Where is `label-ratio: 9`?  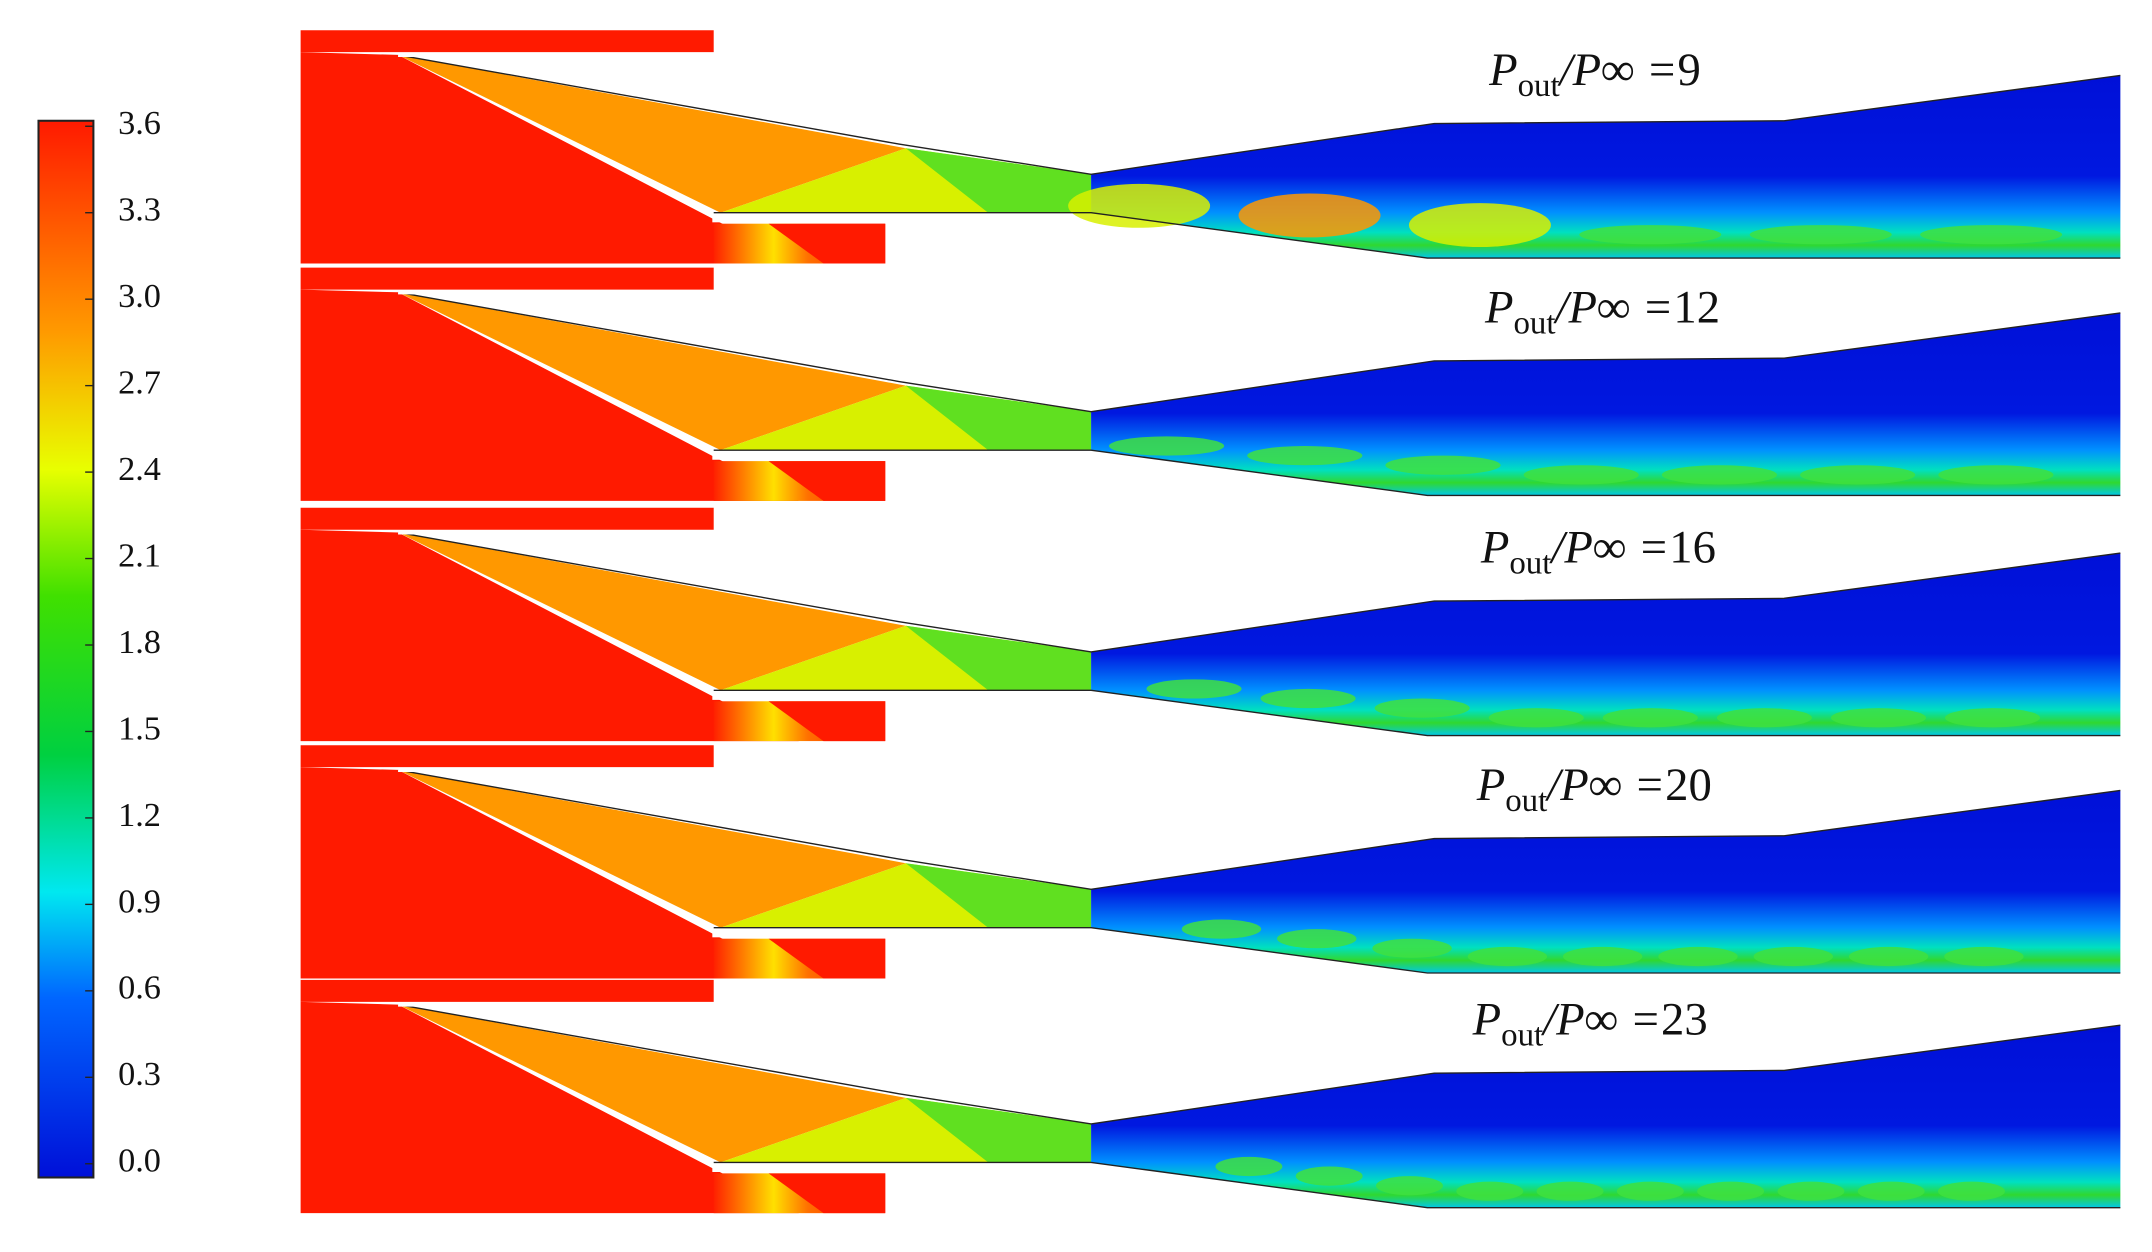
label-ratio: 9 is located at coordinates (1689, 70).